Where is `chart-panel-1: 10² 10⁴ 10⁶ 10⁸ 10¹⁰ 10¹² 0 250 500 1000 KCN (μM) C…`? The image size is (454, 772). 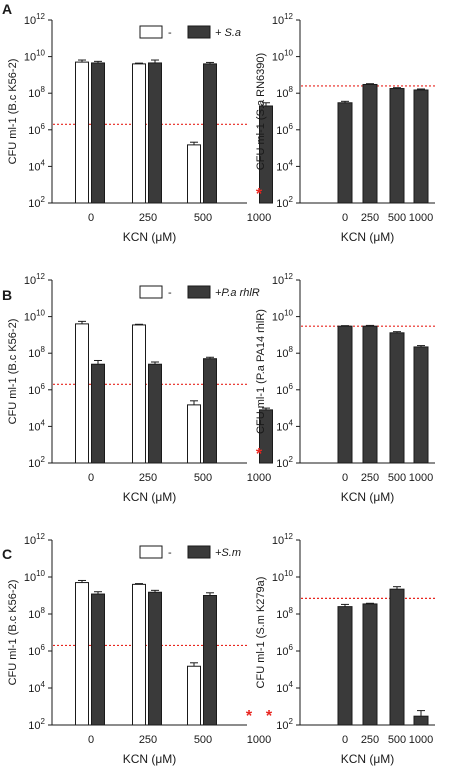 chart-panel-1: 10² 10⁴ 10⁶ 10⁸ 10¹⁰ 10¹² 0 250 500 1000 KCN (μM) C… is located at coordinates (345, 128).